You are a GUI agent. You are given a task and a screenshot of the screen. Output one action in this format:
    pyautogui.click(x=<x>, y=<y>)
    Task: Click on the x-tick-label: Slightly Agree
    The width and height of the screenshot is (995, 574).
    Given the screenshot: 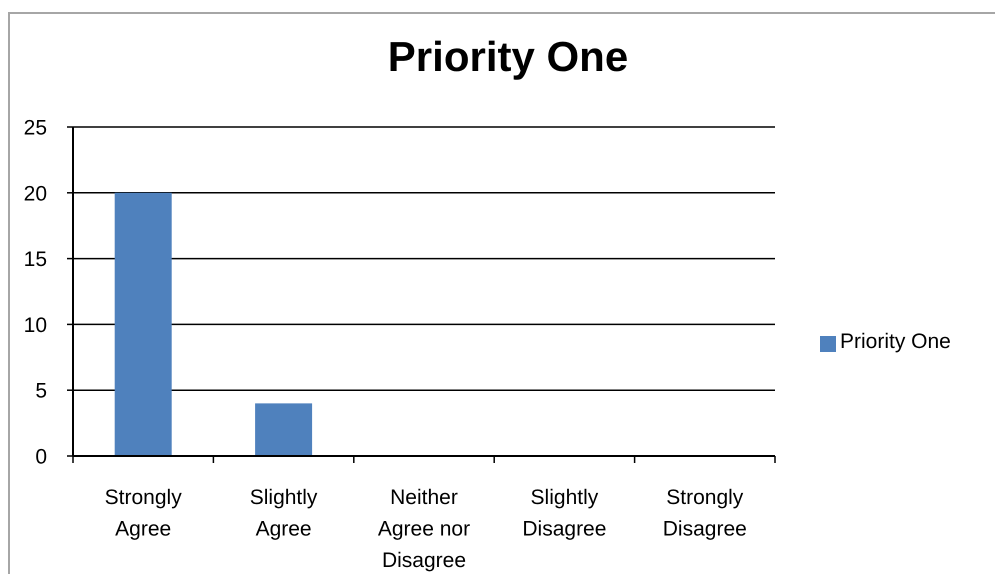 What is the action you would take?
    pyautogui.click(x=284, y=513)
    